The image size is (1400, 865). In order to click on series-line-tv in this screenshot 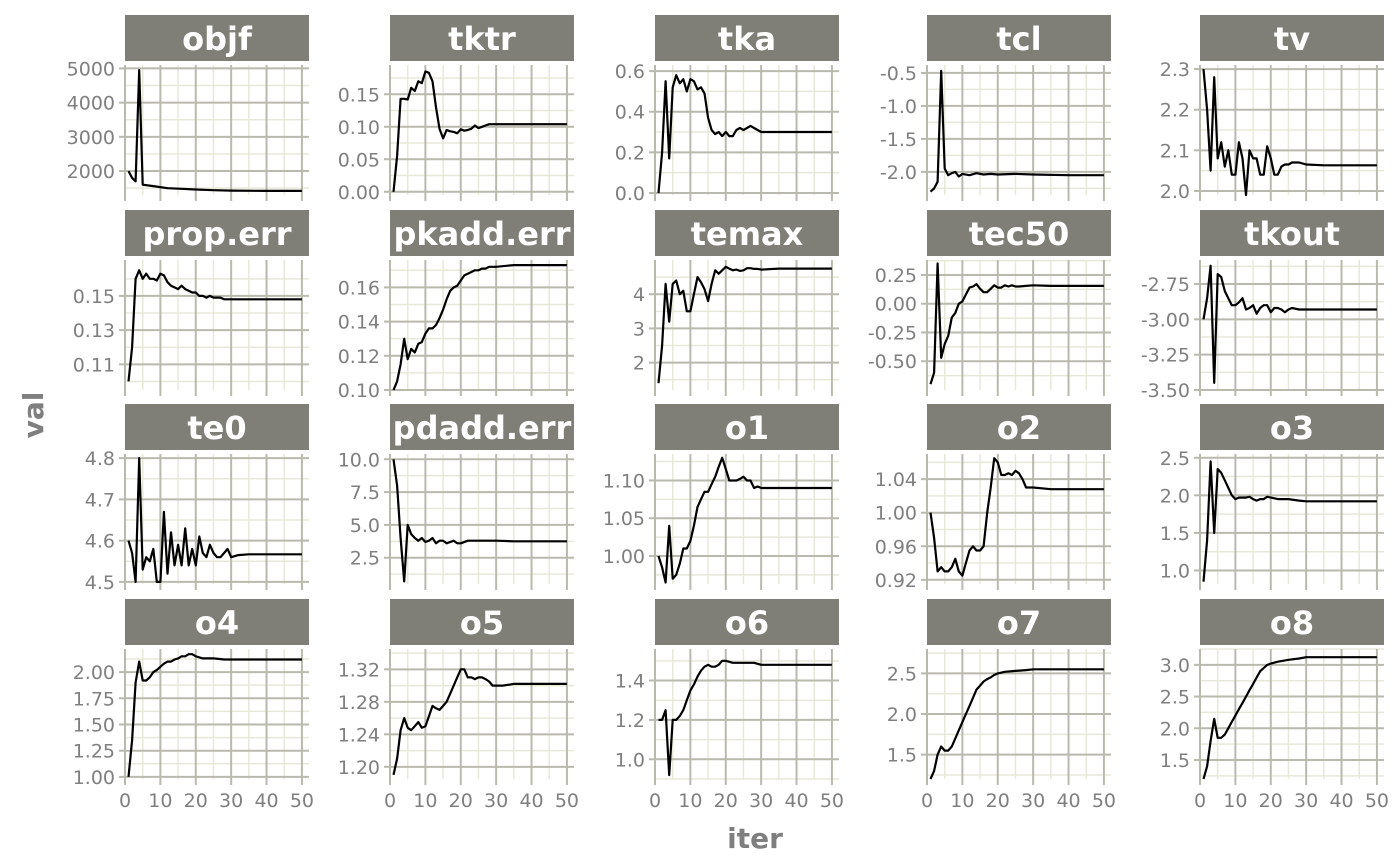, I will do `click(1289, 133)`.